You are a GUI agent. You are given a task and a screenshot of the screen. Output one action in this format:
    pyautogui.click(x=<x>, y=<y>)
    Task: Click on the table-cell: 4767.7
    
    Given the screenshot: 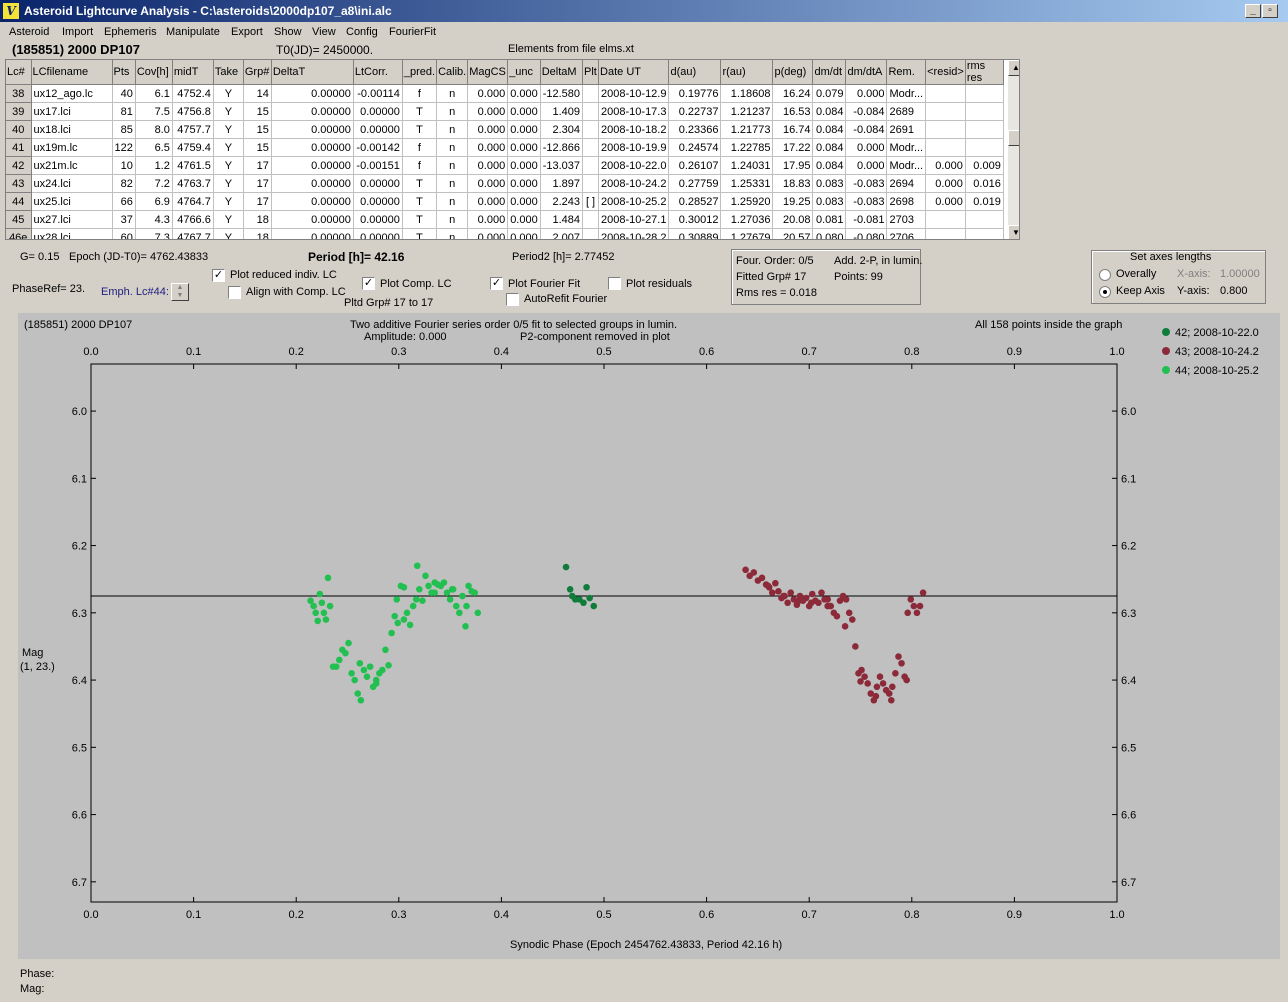 What is the action you would take?
    pyautogui.click(x=193, y=233)
    